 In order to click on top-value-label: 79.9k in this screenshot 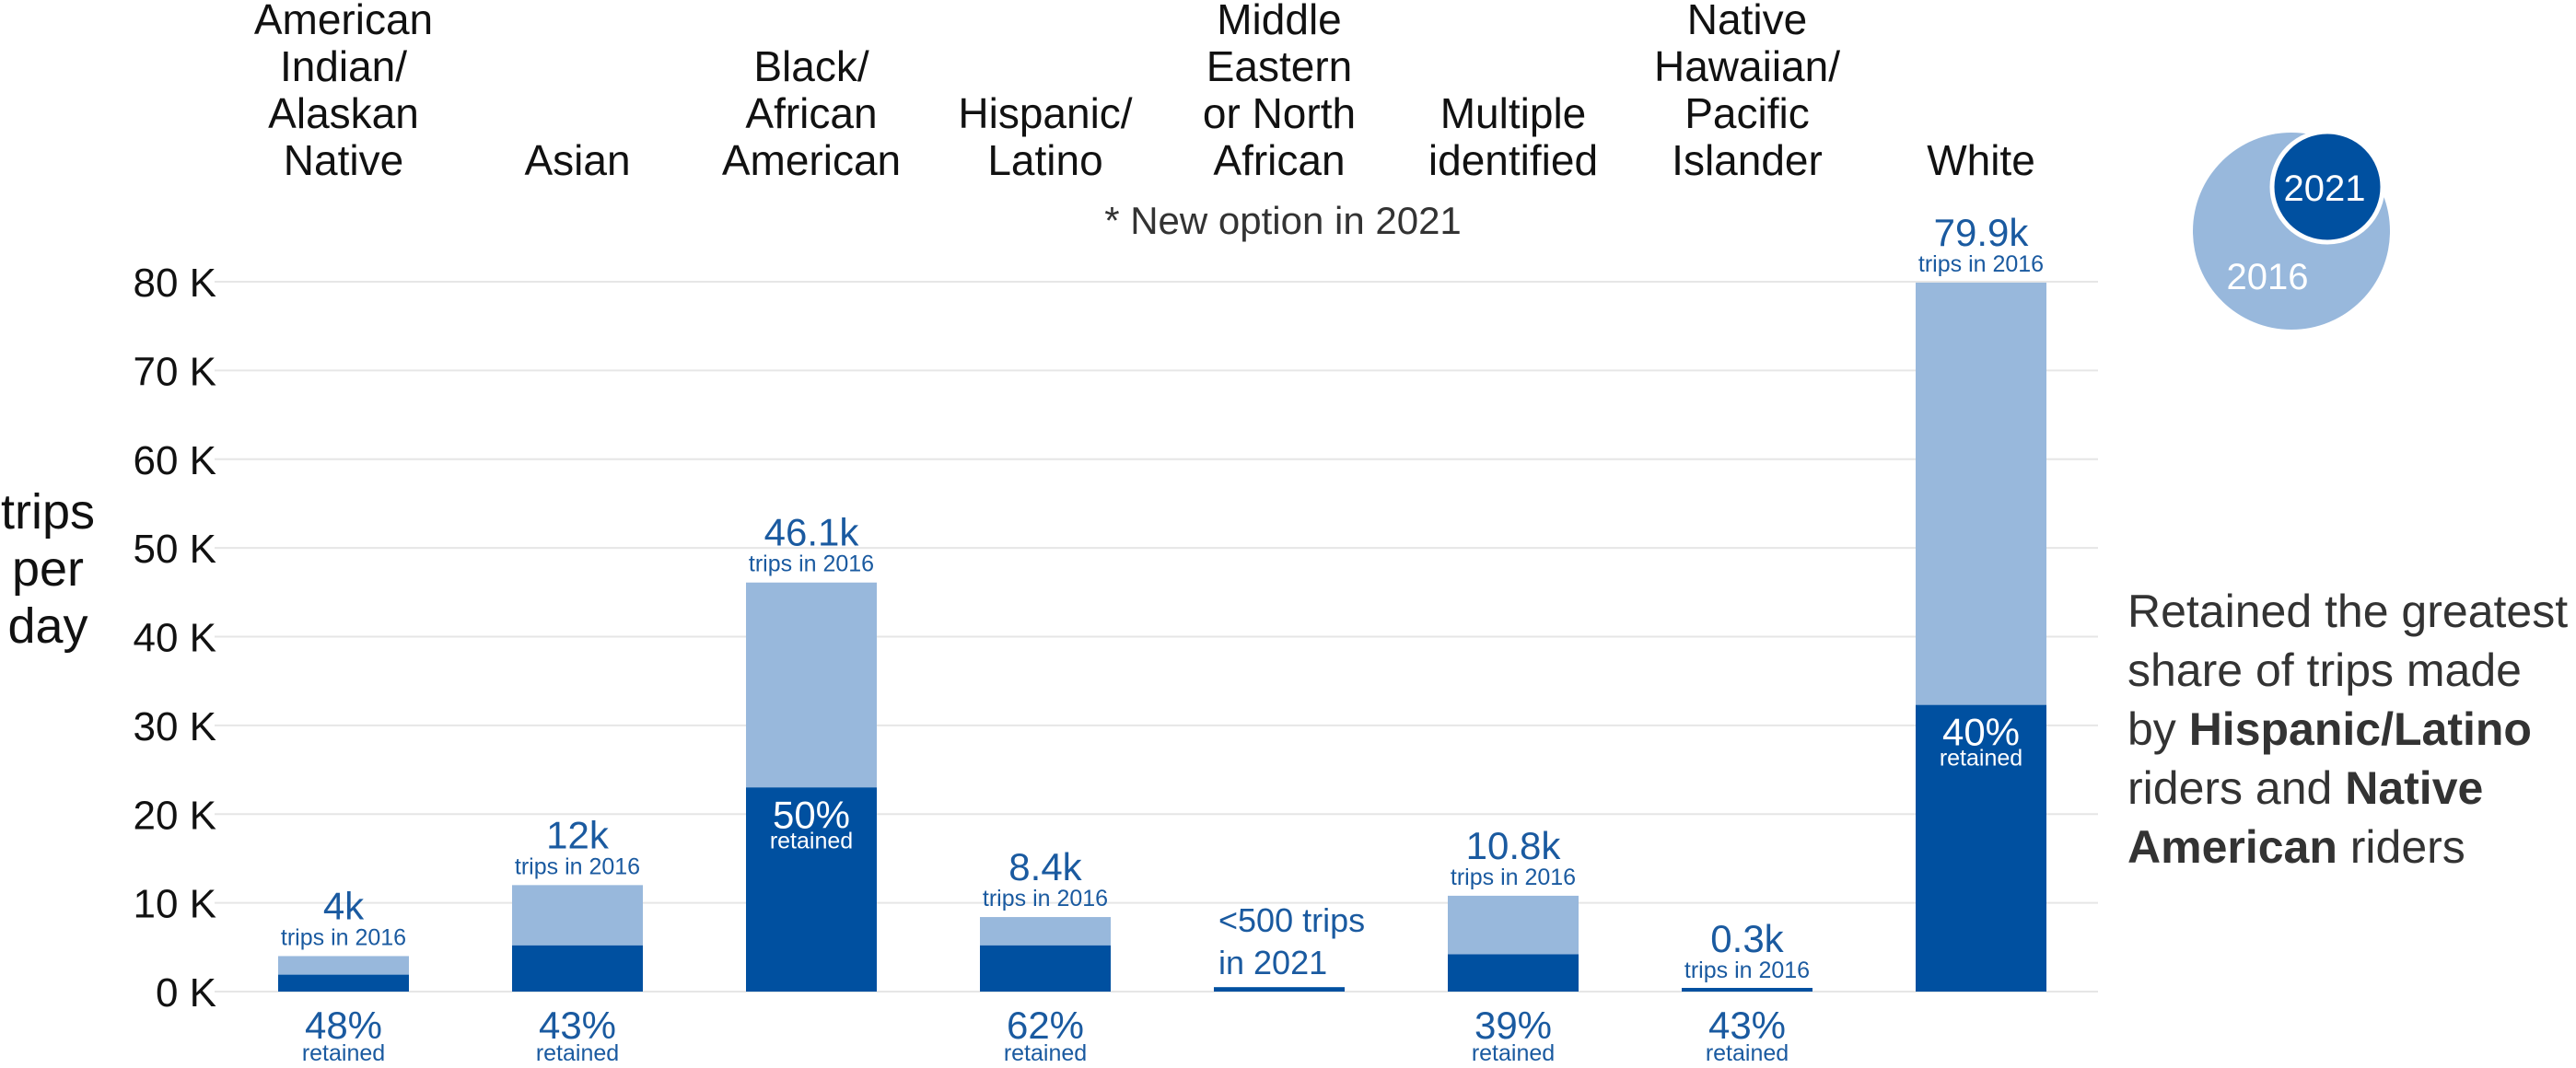, I will do `click(1982, 232)`.